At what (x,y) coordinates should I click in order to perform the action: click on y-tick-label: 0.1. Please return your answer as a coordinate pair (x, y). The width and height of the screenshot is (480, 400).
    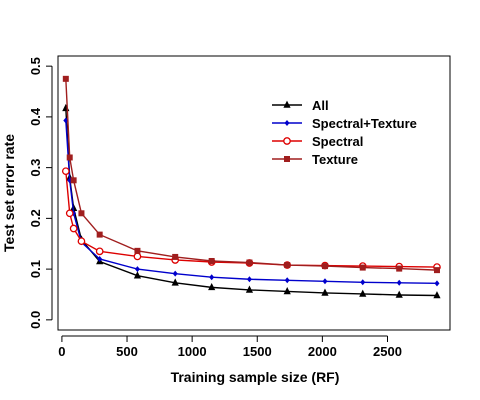
    Looking at the image, I should click on (35, 269).